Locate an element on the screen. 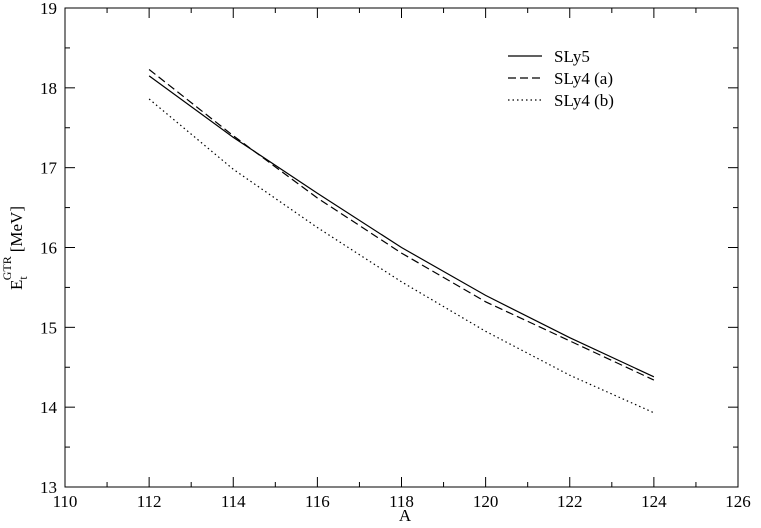 This screenshot has width=761, height=528. y-tick-label: 14 is located at coordinates (49, 407).